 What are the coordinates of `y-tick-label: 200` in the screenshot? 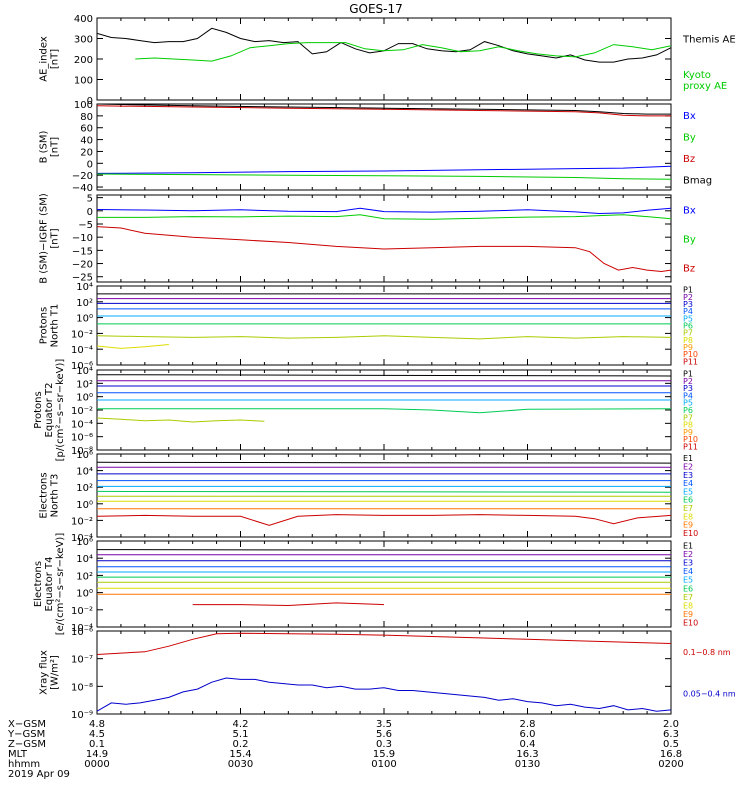 It's located at (83, 60).